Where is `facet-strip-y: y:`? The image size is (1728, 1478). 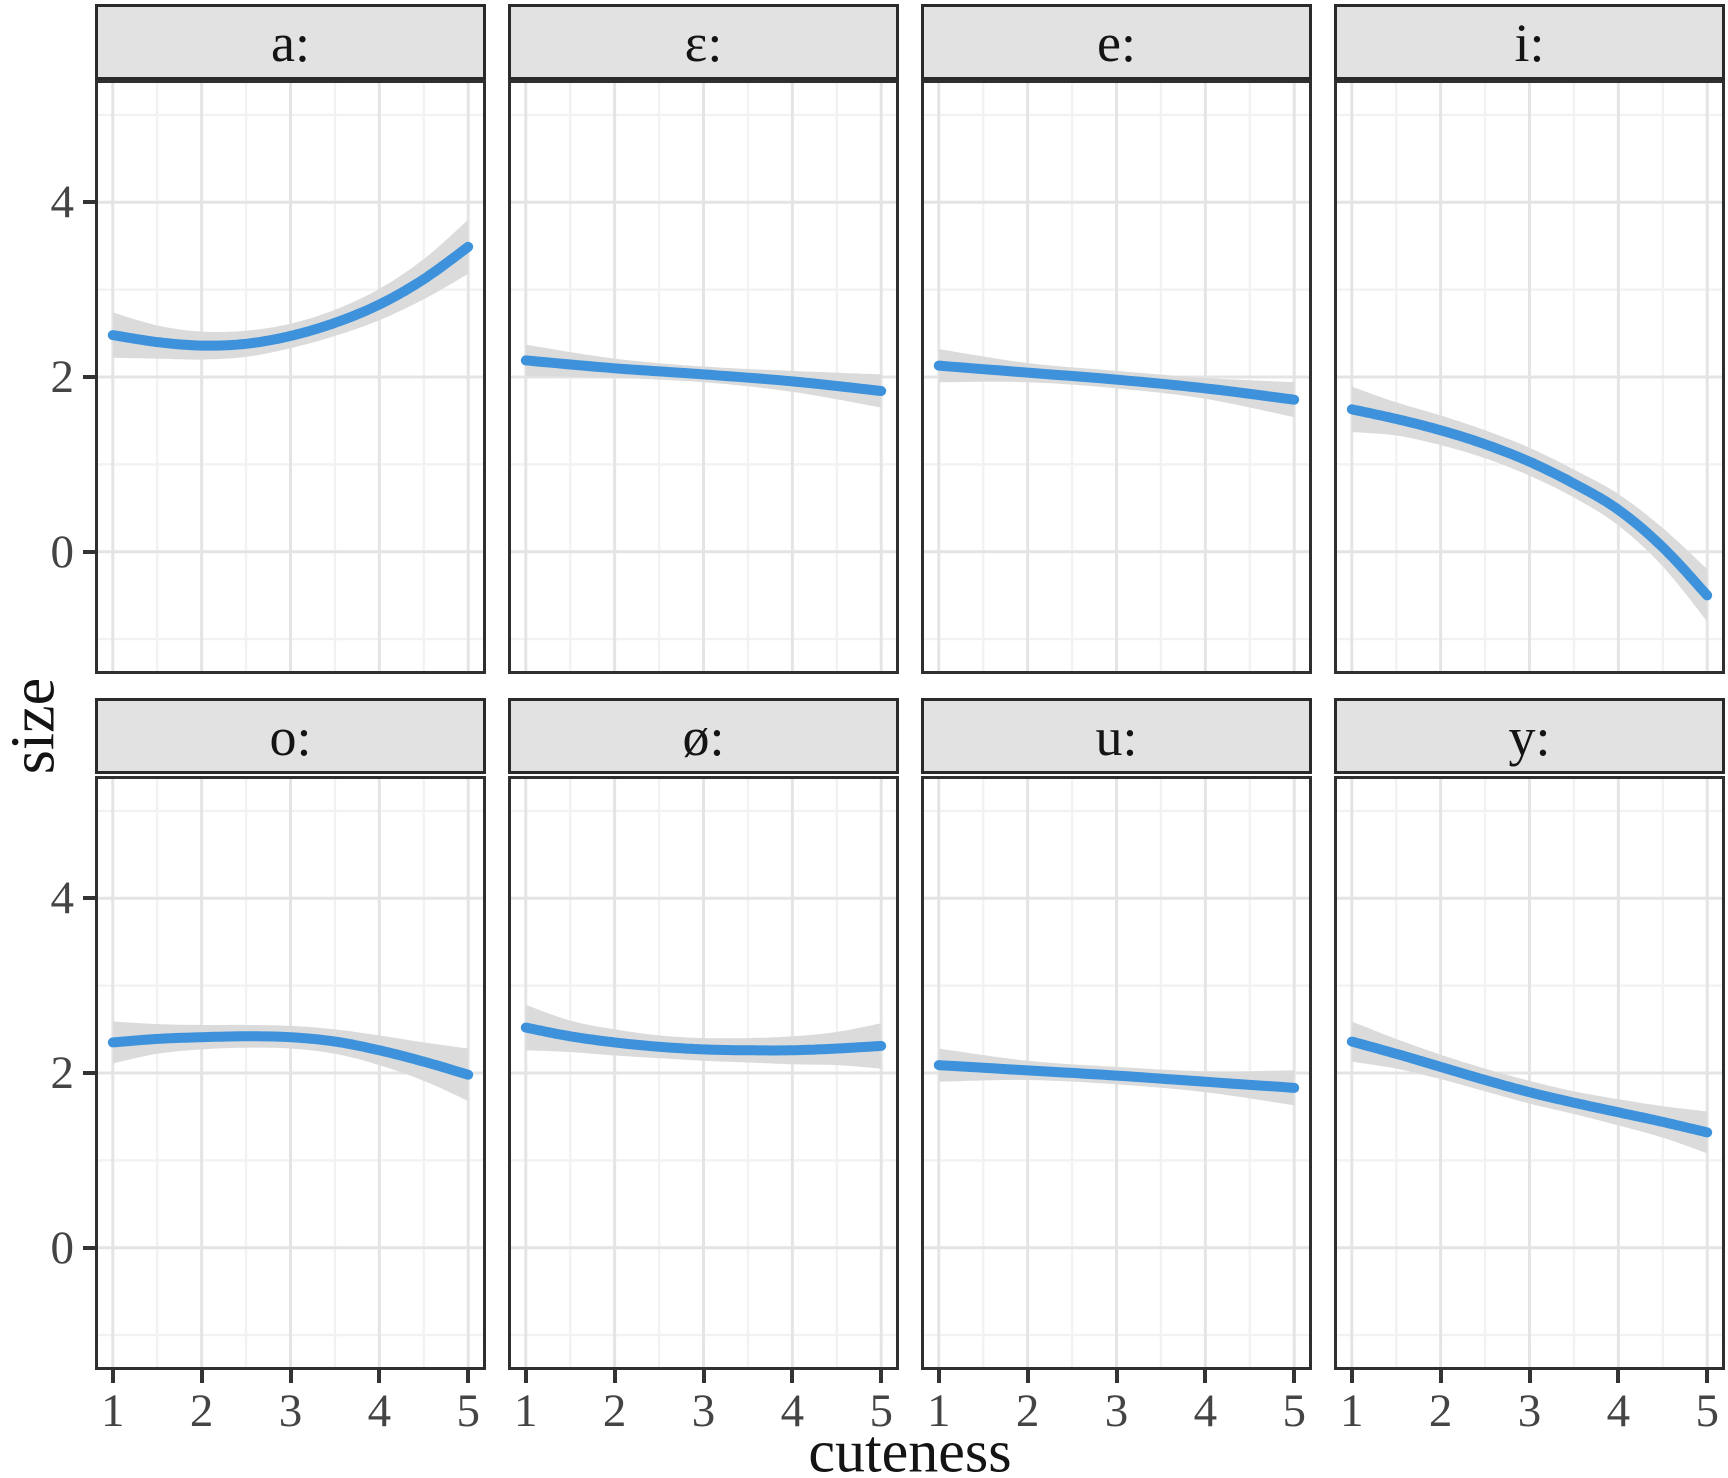 facet-strip-y: y: is located at coordinates (1529, 736).